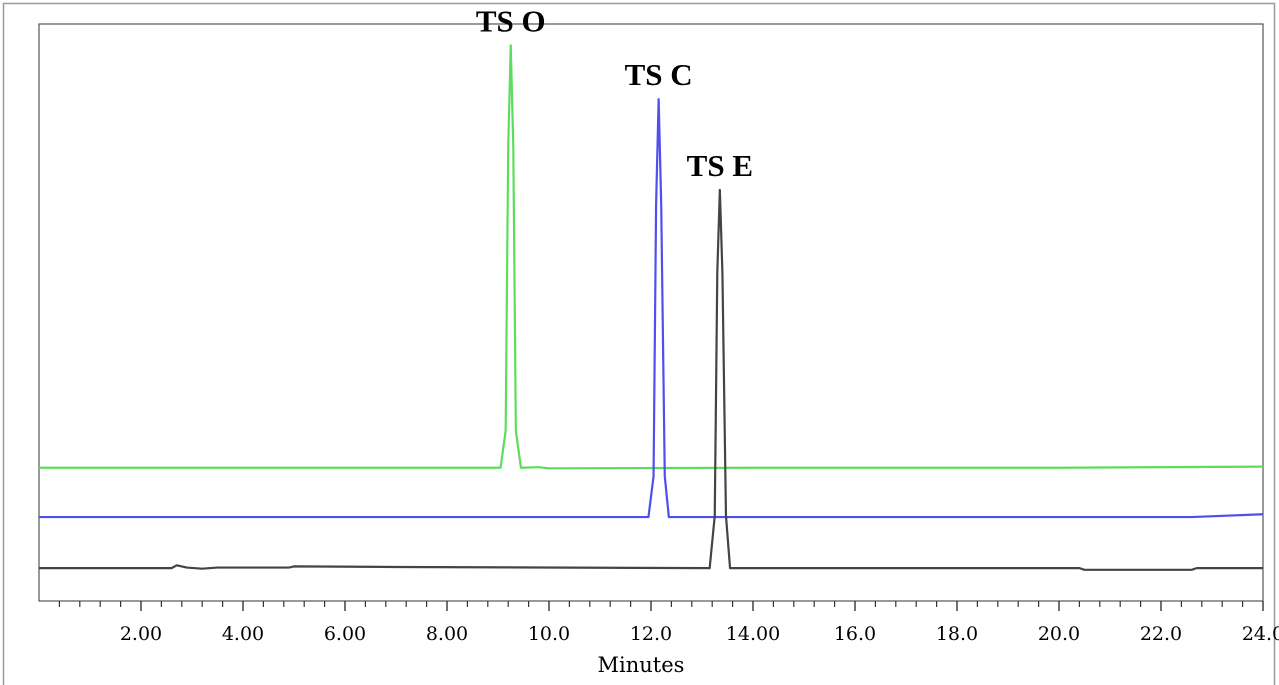 This screenshot has height=685, width=1279. I want to click on x-tick-label: 2.00, so click(141, 634).